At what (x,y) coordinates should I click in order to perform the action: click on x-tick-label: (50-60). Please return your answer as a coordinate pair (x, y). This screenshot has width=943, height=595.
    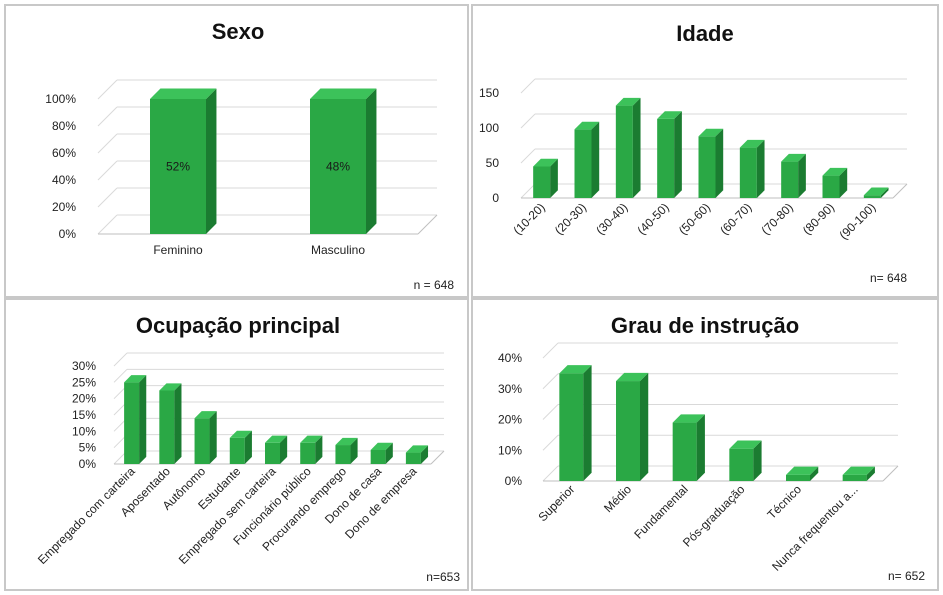
    Looking at the image, I should click on (694, 218).